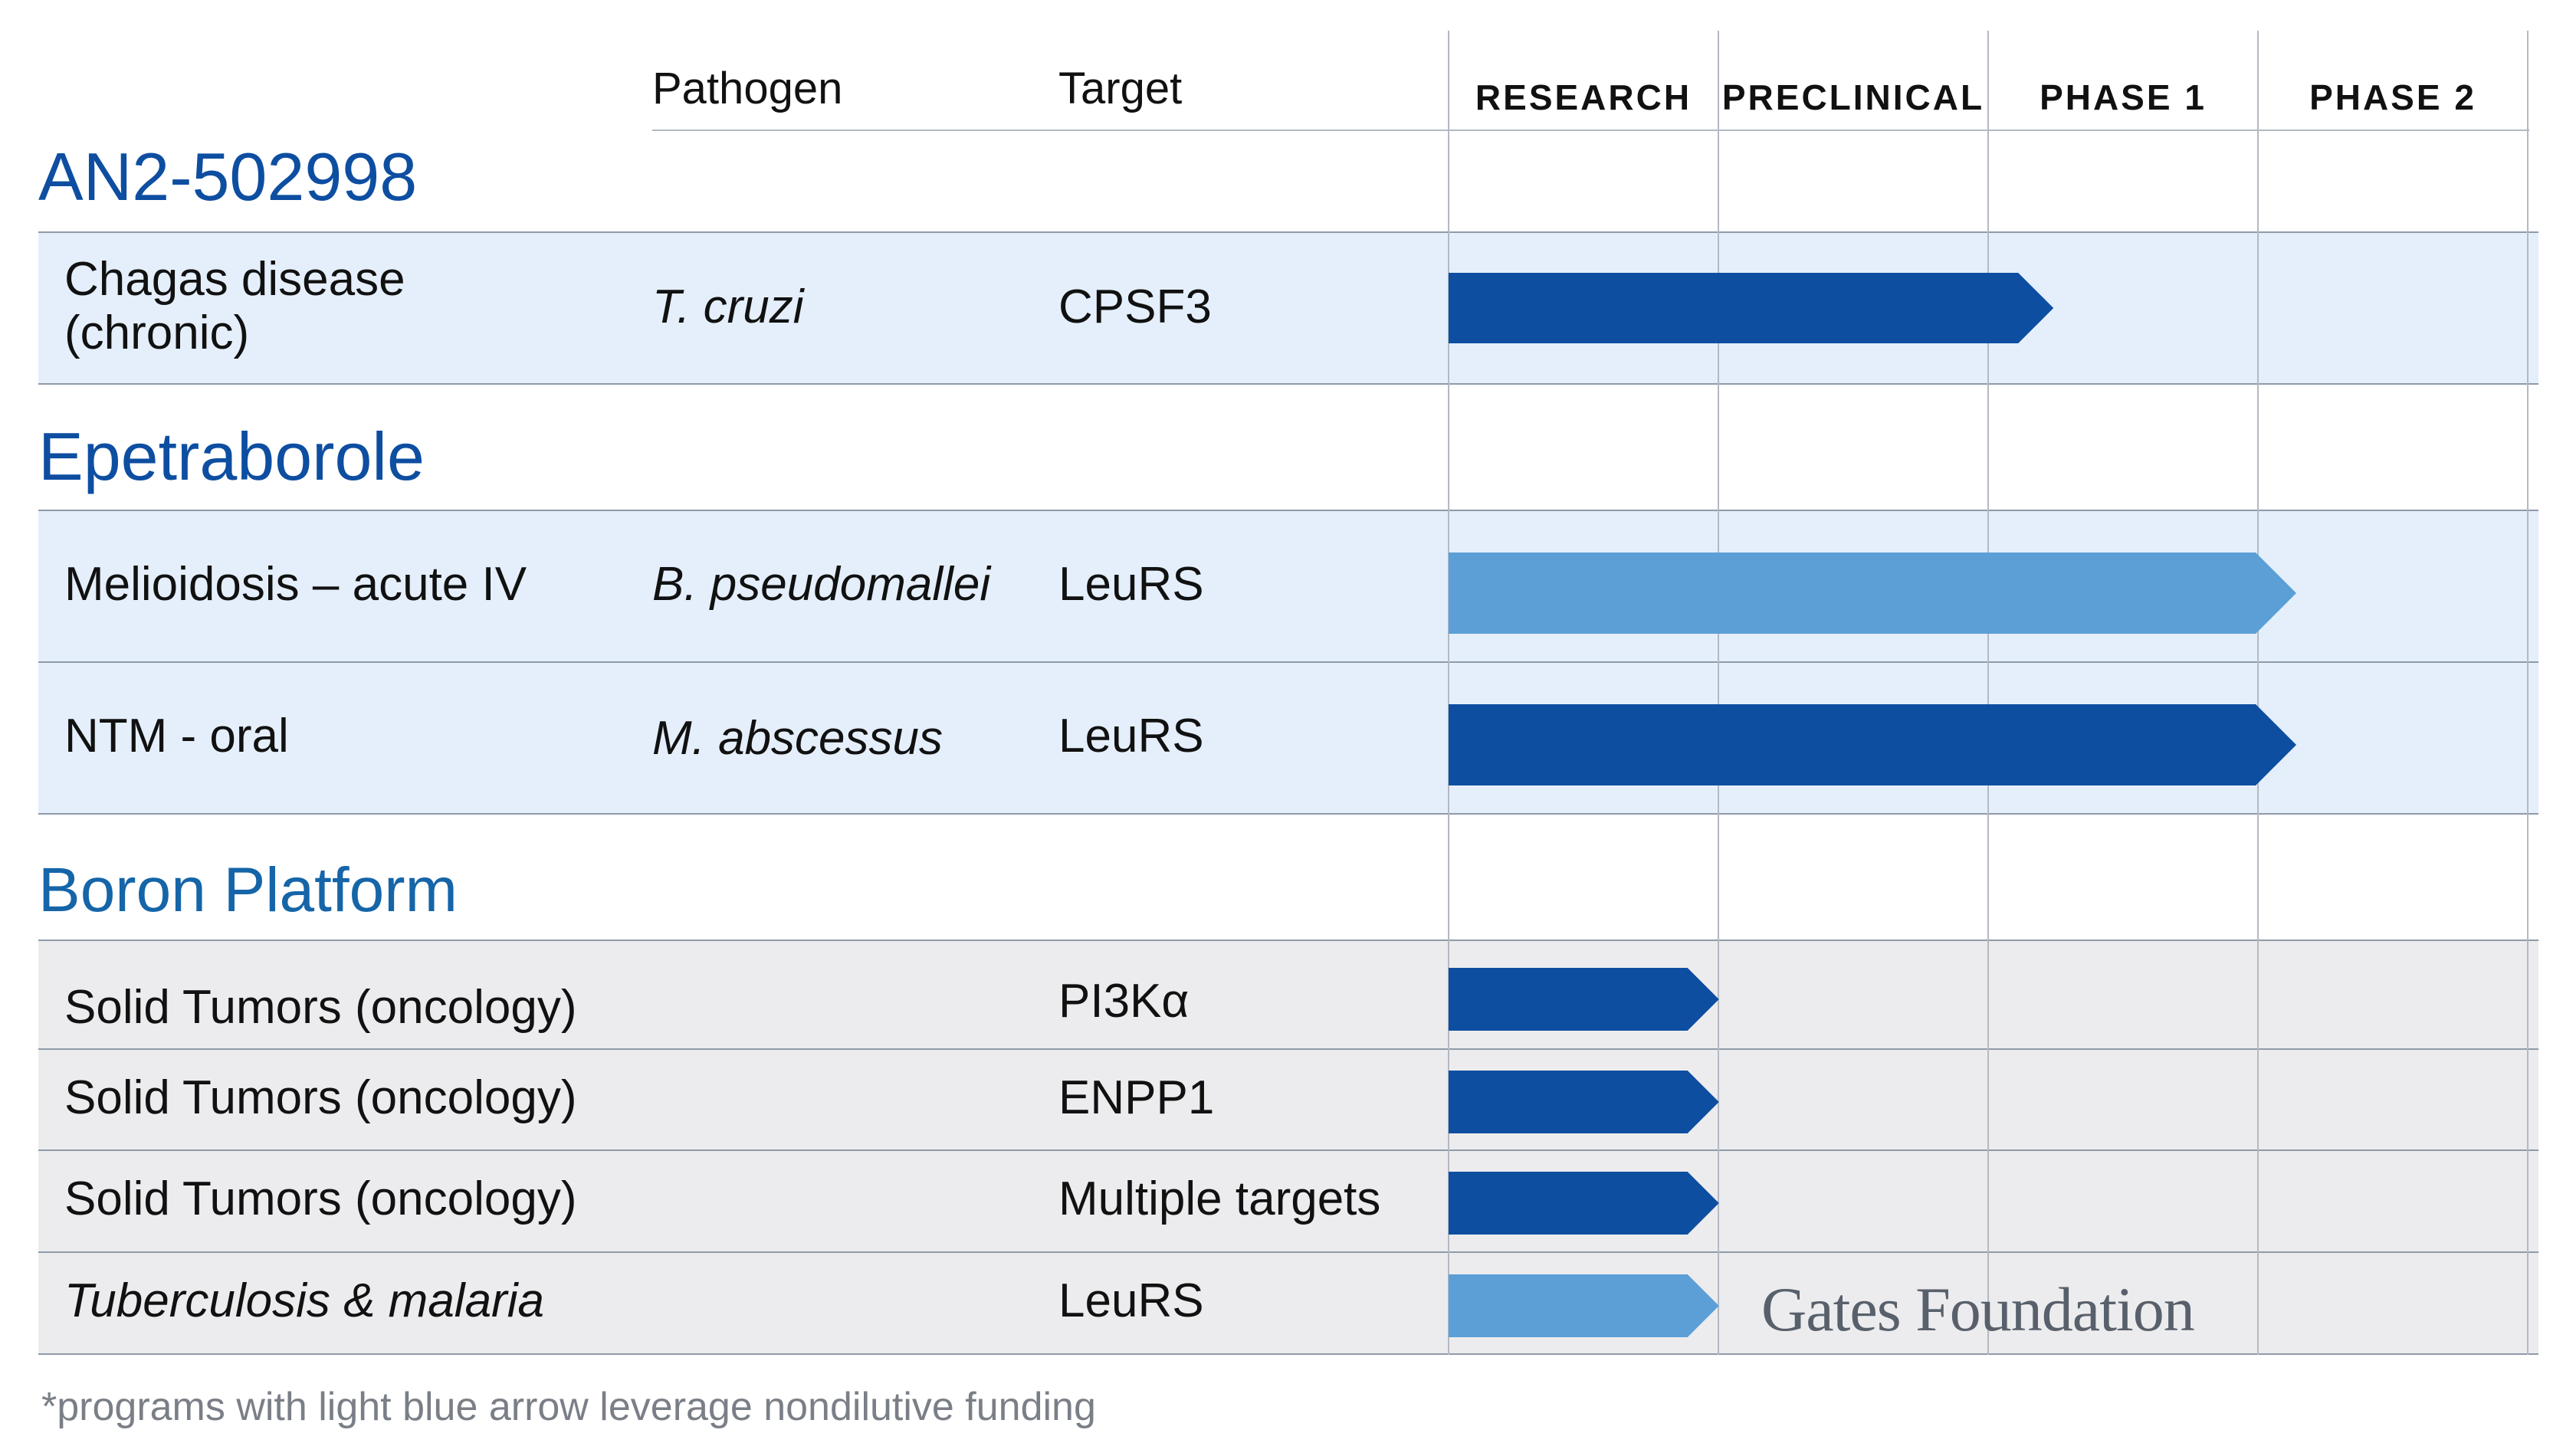 The height and width of the screenshot is (1456, 2563). What do you see at coordinates (821, 584) in the screenshot?
I see `pathogen-b-pseudomallei: B. pseudomallei` at bounding box center [821, 584].